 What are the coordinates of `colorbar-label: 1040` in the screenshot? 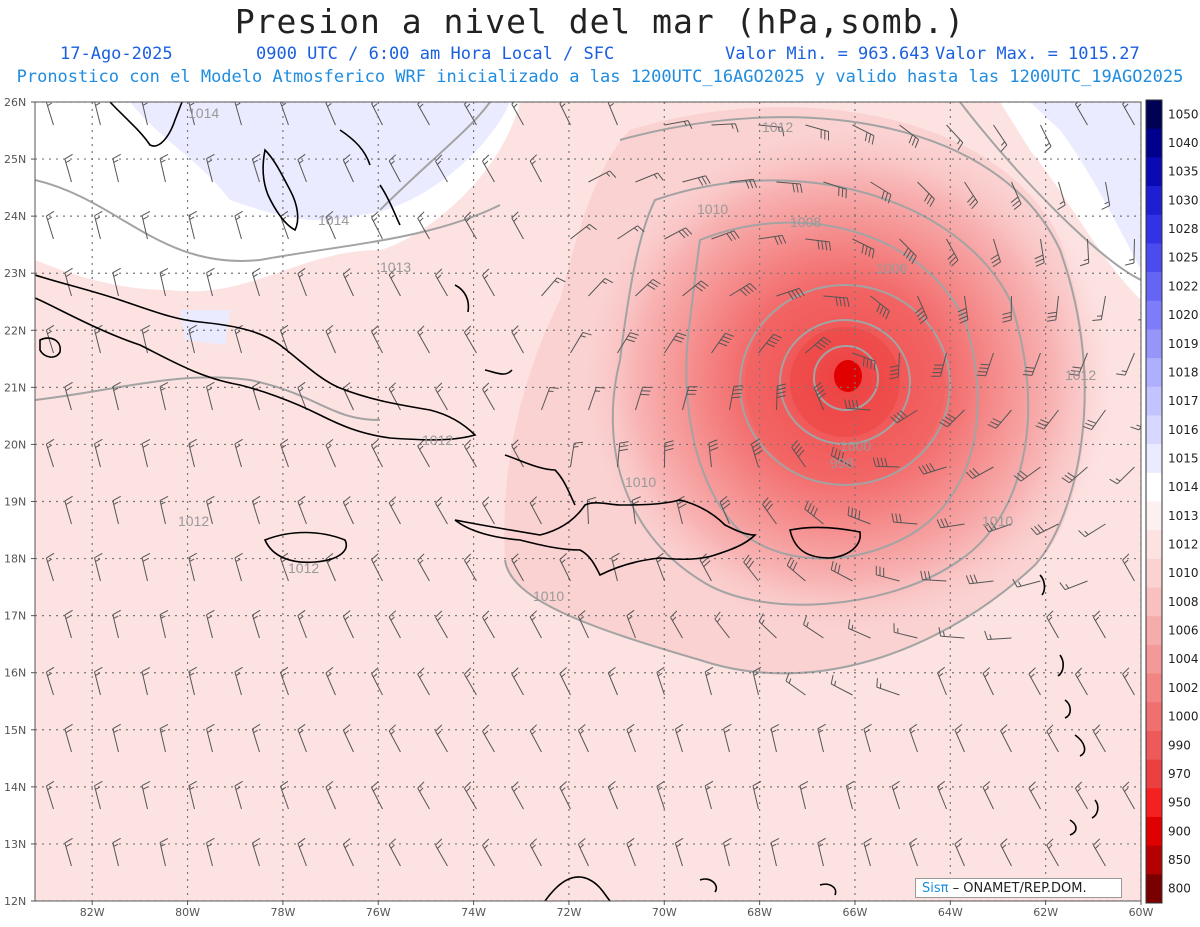 It's located at (1183, 143).